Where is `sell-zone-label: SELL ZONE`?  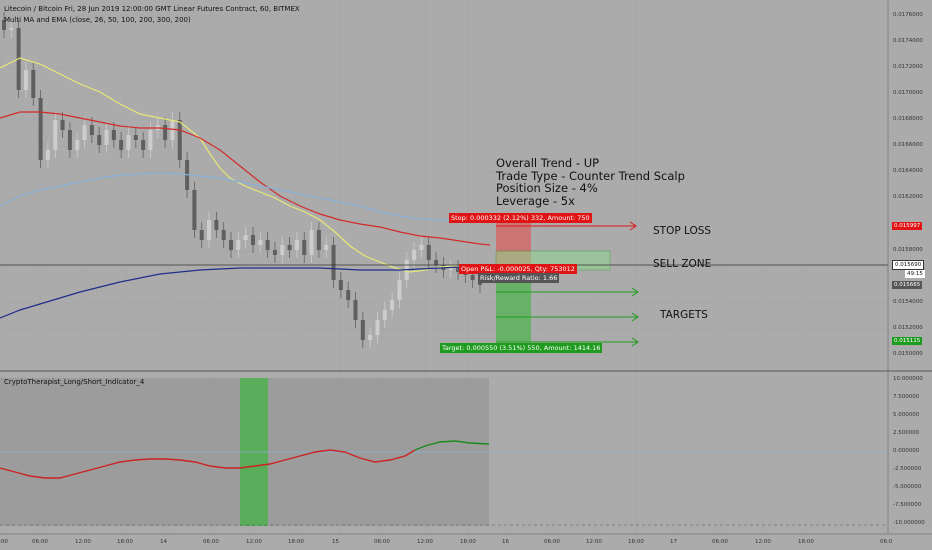
sell-zone-label: SELL ZONE is located at coordinates (682, 264).